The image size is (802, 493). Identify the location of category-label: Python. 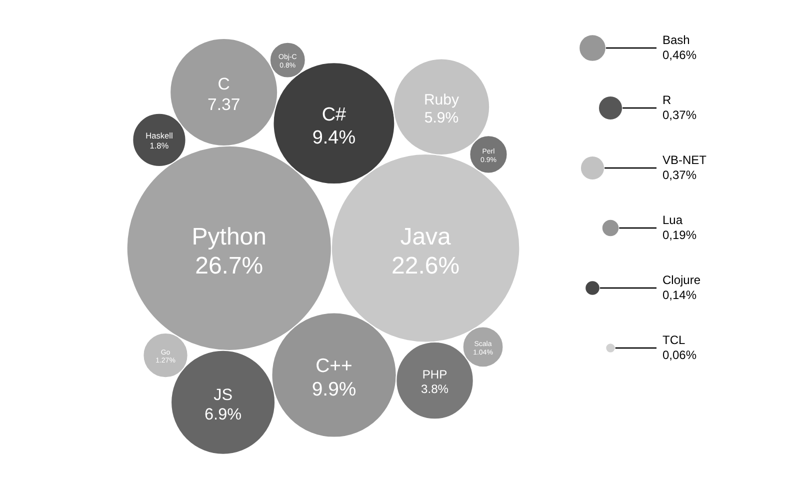
(229, 237).